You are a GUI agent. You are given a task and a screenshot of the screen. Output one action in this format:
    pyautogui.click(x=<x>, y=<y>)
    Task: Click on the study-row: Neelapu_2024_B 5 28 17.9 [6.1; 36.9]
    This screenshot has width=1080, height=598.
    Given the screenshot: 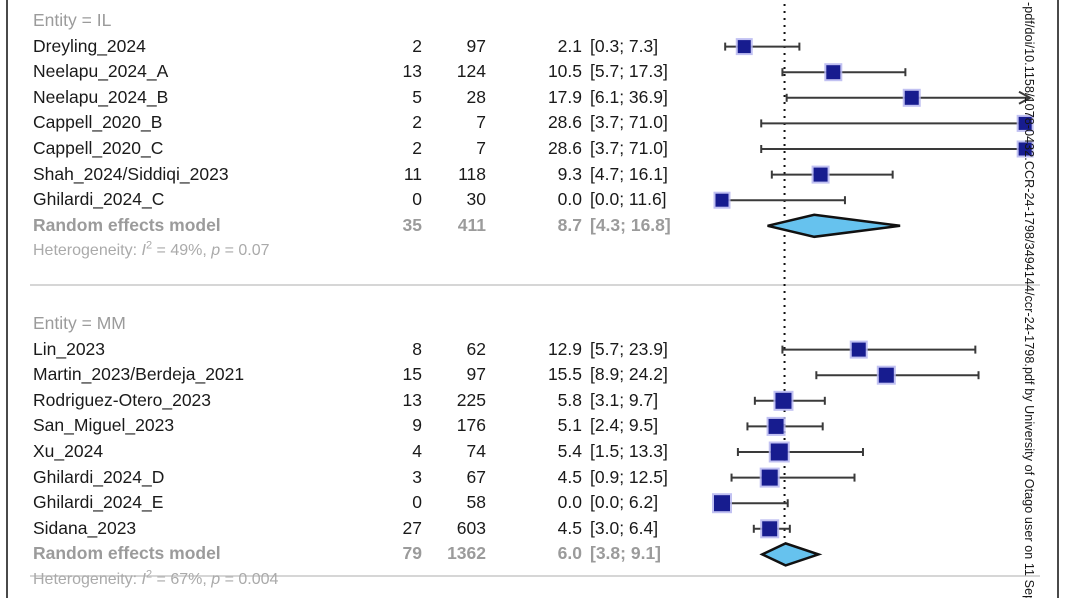 What is the action you would take?
    pyautogui.click(x=532, y=97)
    